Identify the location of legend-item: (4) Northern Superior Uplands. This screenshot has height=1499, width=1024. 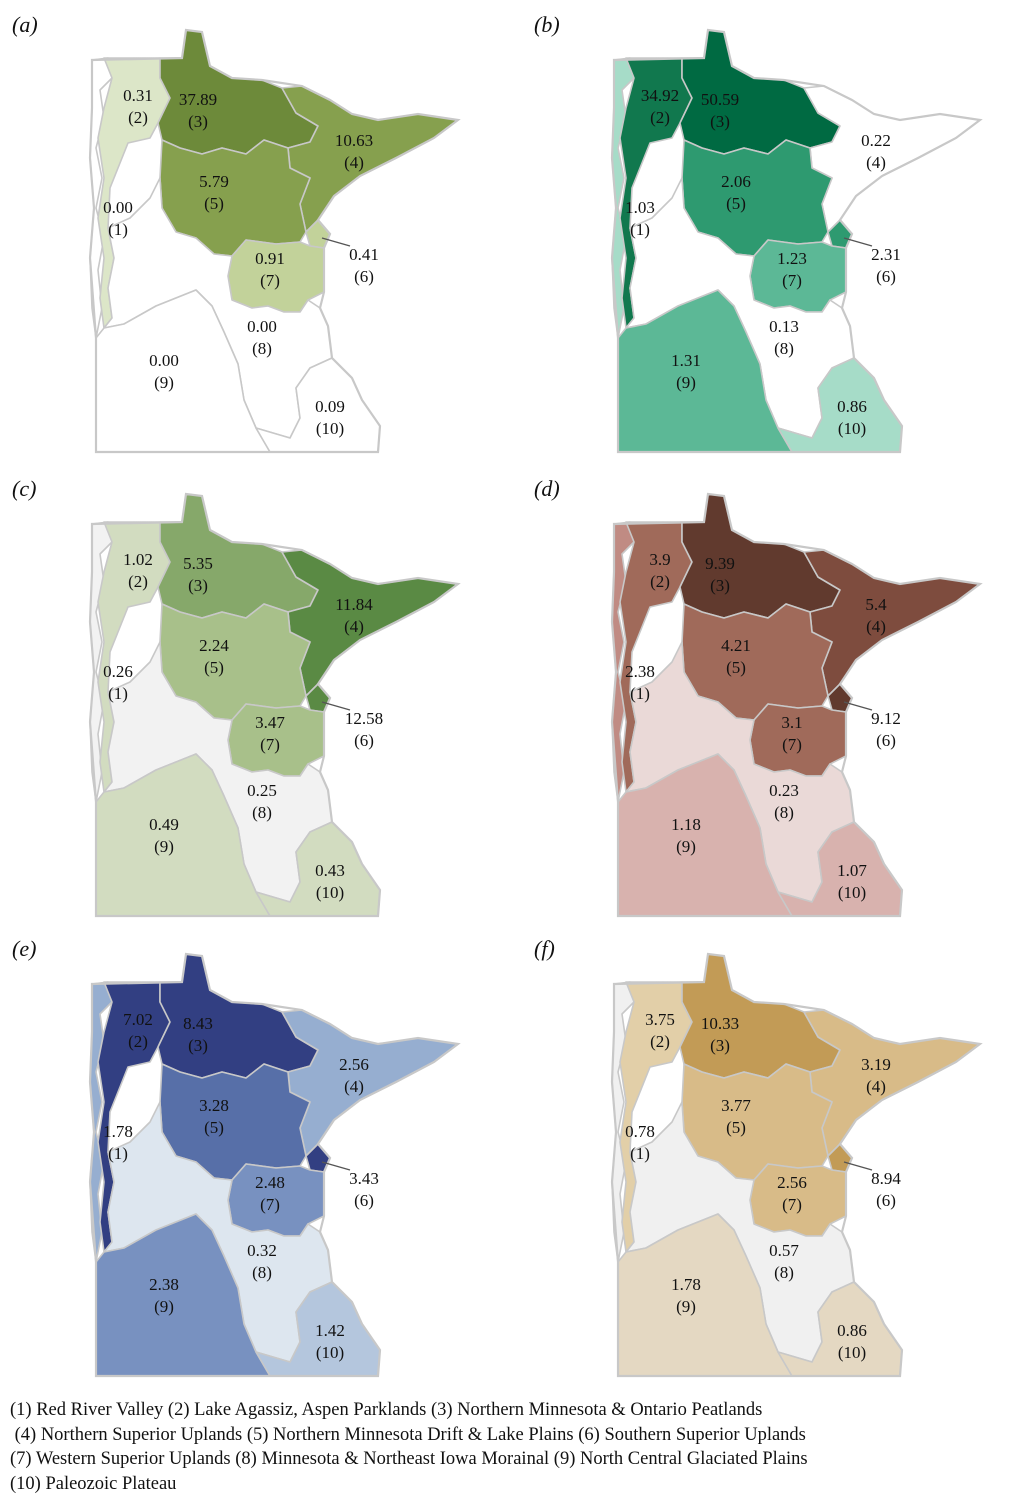
(128, 1434).